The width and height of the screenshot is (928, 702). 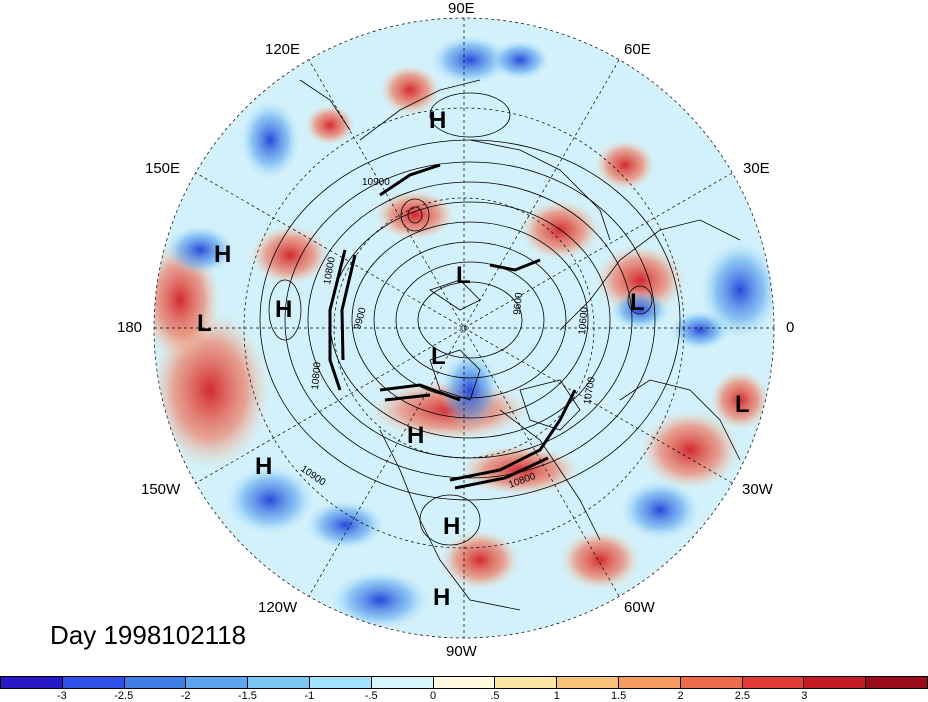 What do you see at coordinates (756, 168) in the screenshot?
I see `longitude-label-30e: 30E` at bounding box center [756, 168].